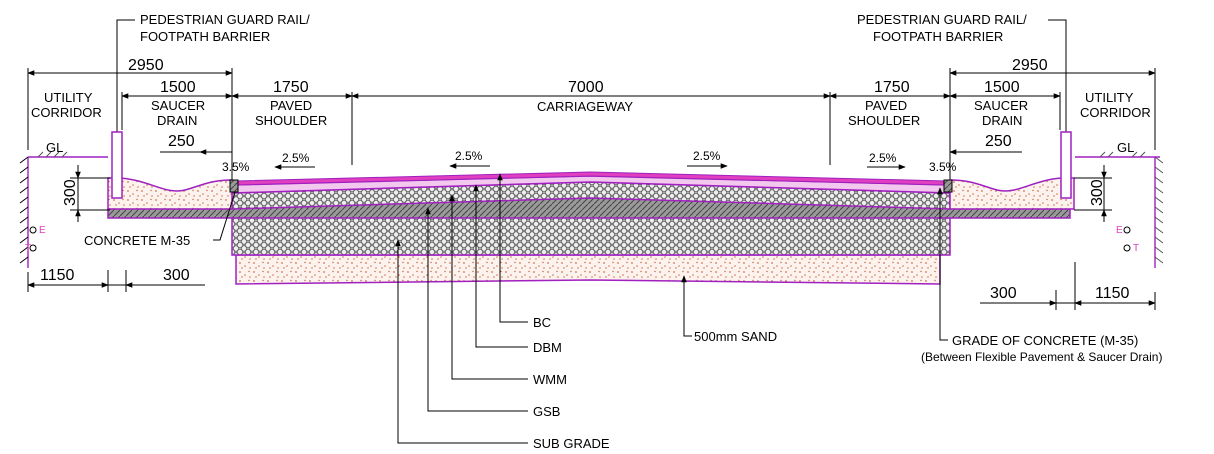 The width and height of the screenshot is (1214, 454). What do you see at coordinates (1127, 239) in the screenshot?
I see `utility-lines-right` at bounding box center [1127, 239].